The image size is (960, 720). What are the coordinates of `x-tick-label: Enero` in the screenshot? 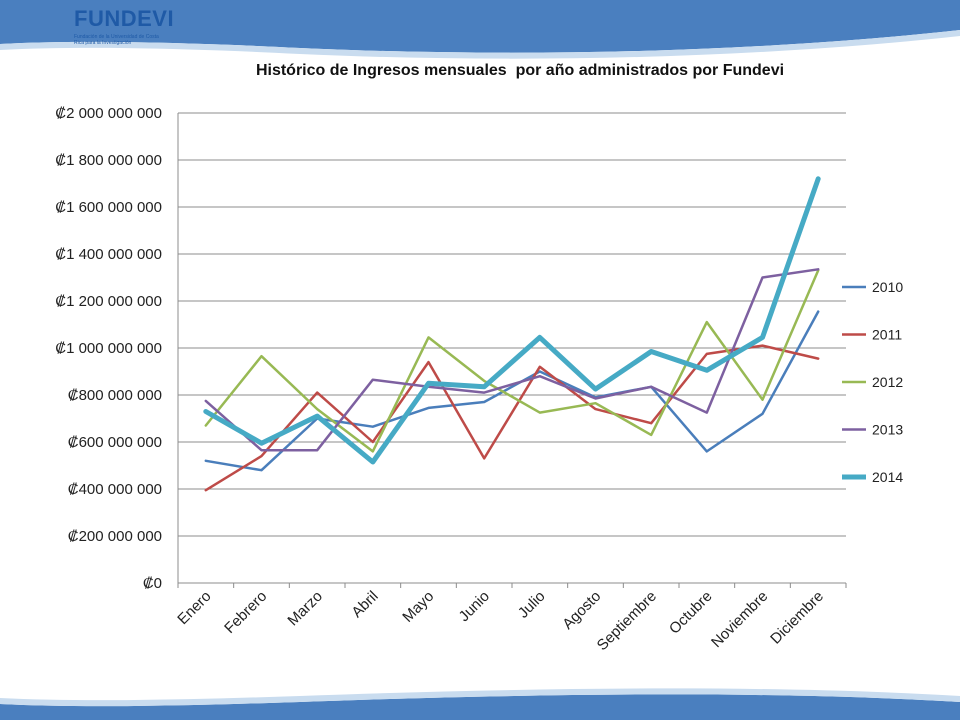 It's located at (194, 608).